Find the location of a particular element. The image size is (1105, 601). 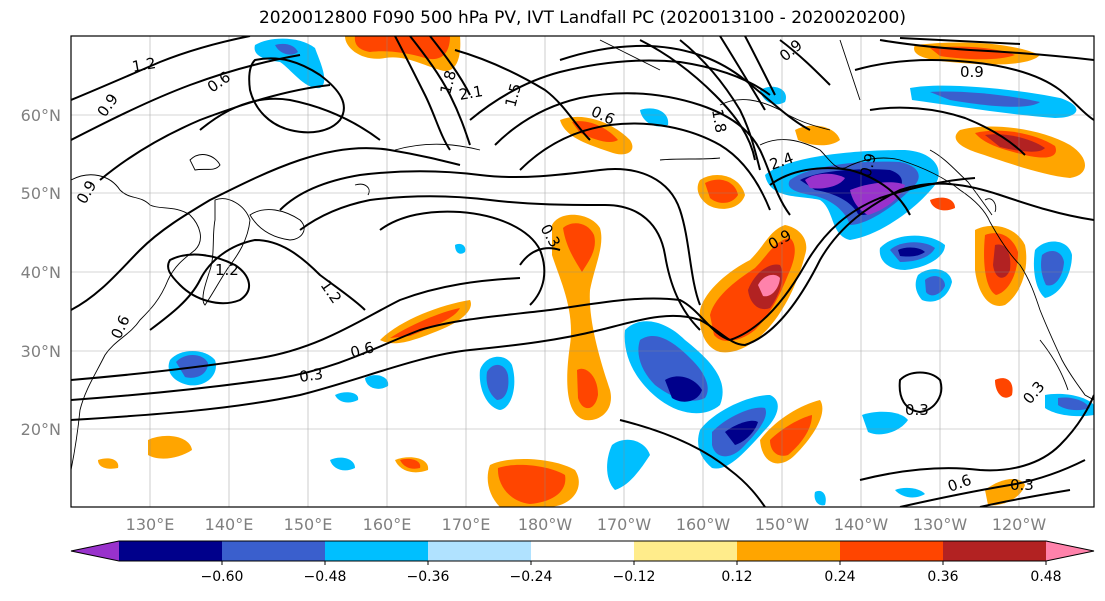

lon-label: 180°W is located at coordinates (545, 524).